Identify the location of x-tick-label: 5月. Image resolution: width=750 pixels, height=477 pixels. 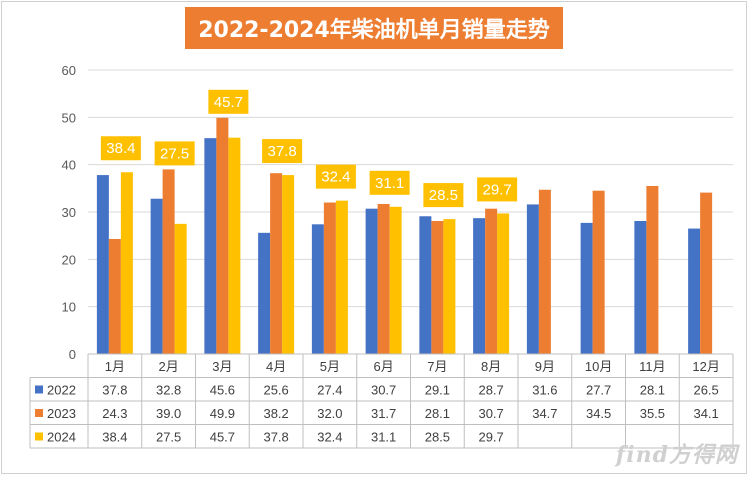
(330, 366).